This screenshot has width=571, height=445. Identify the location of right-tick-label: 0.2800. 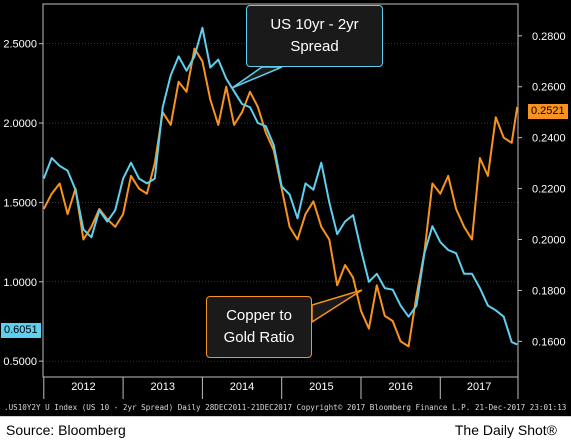
(549, 37).